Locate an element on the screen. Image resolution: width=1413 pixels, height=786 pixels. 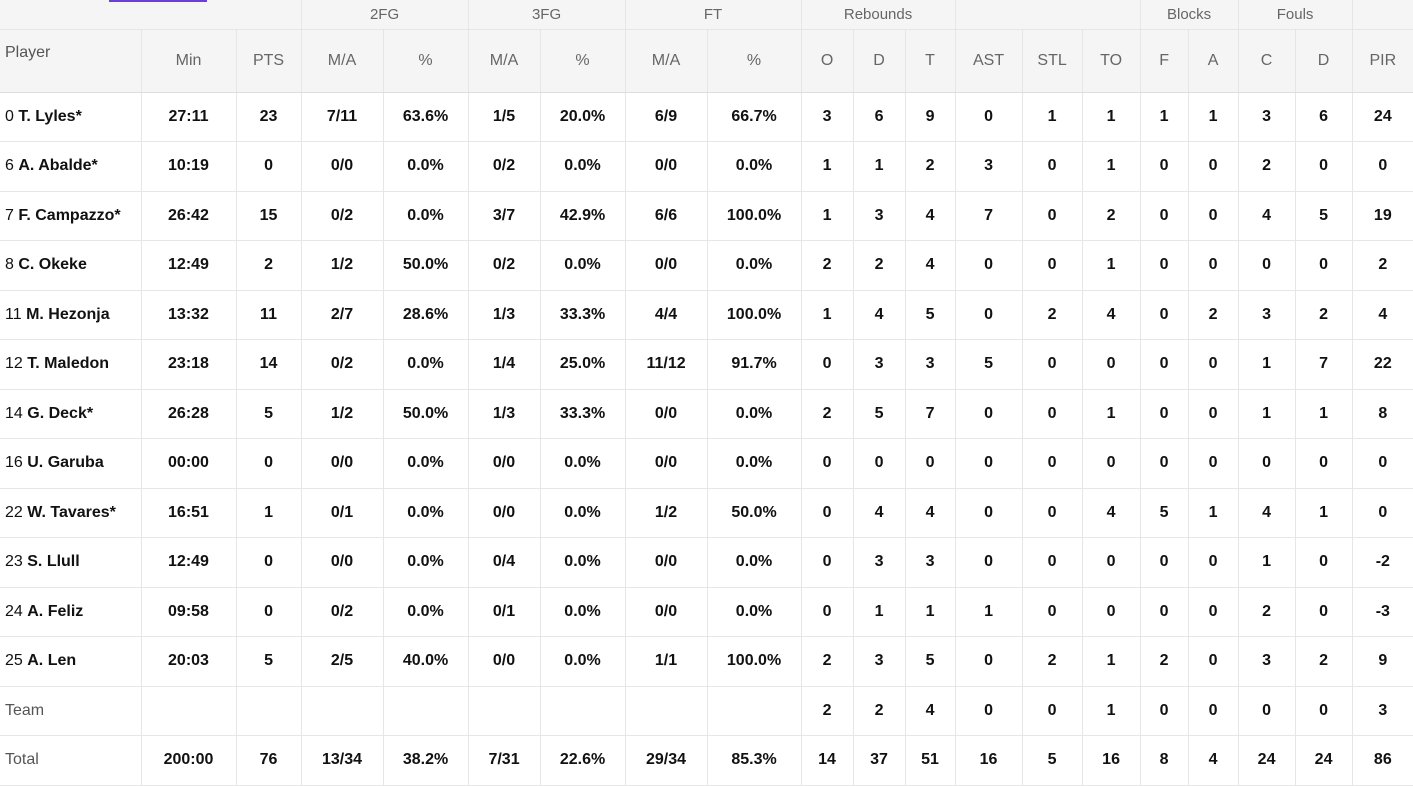
player-number: 22 is located at coordinates (14, 512).